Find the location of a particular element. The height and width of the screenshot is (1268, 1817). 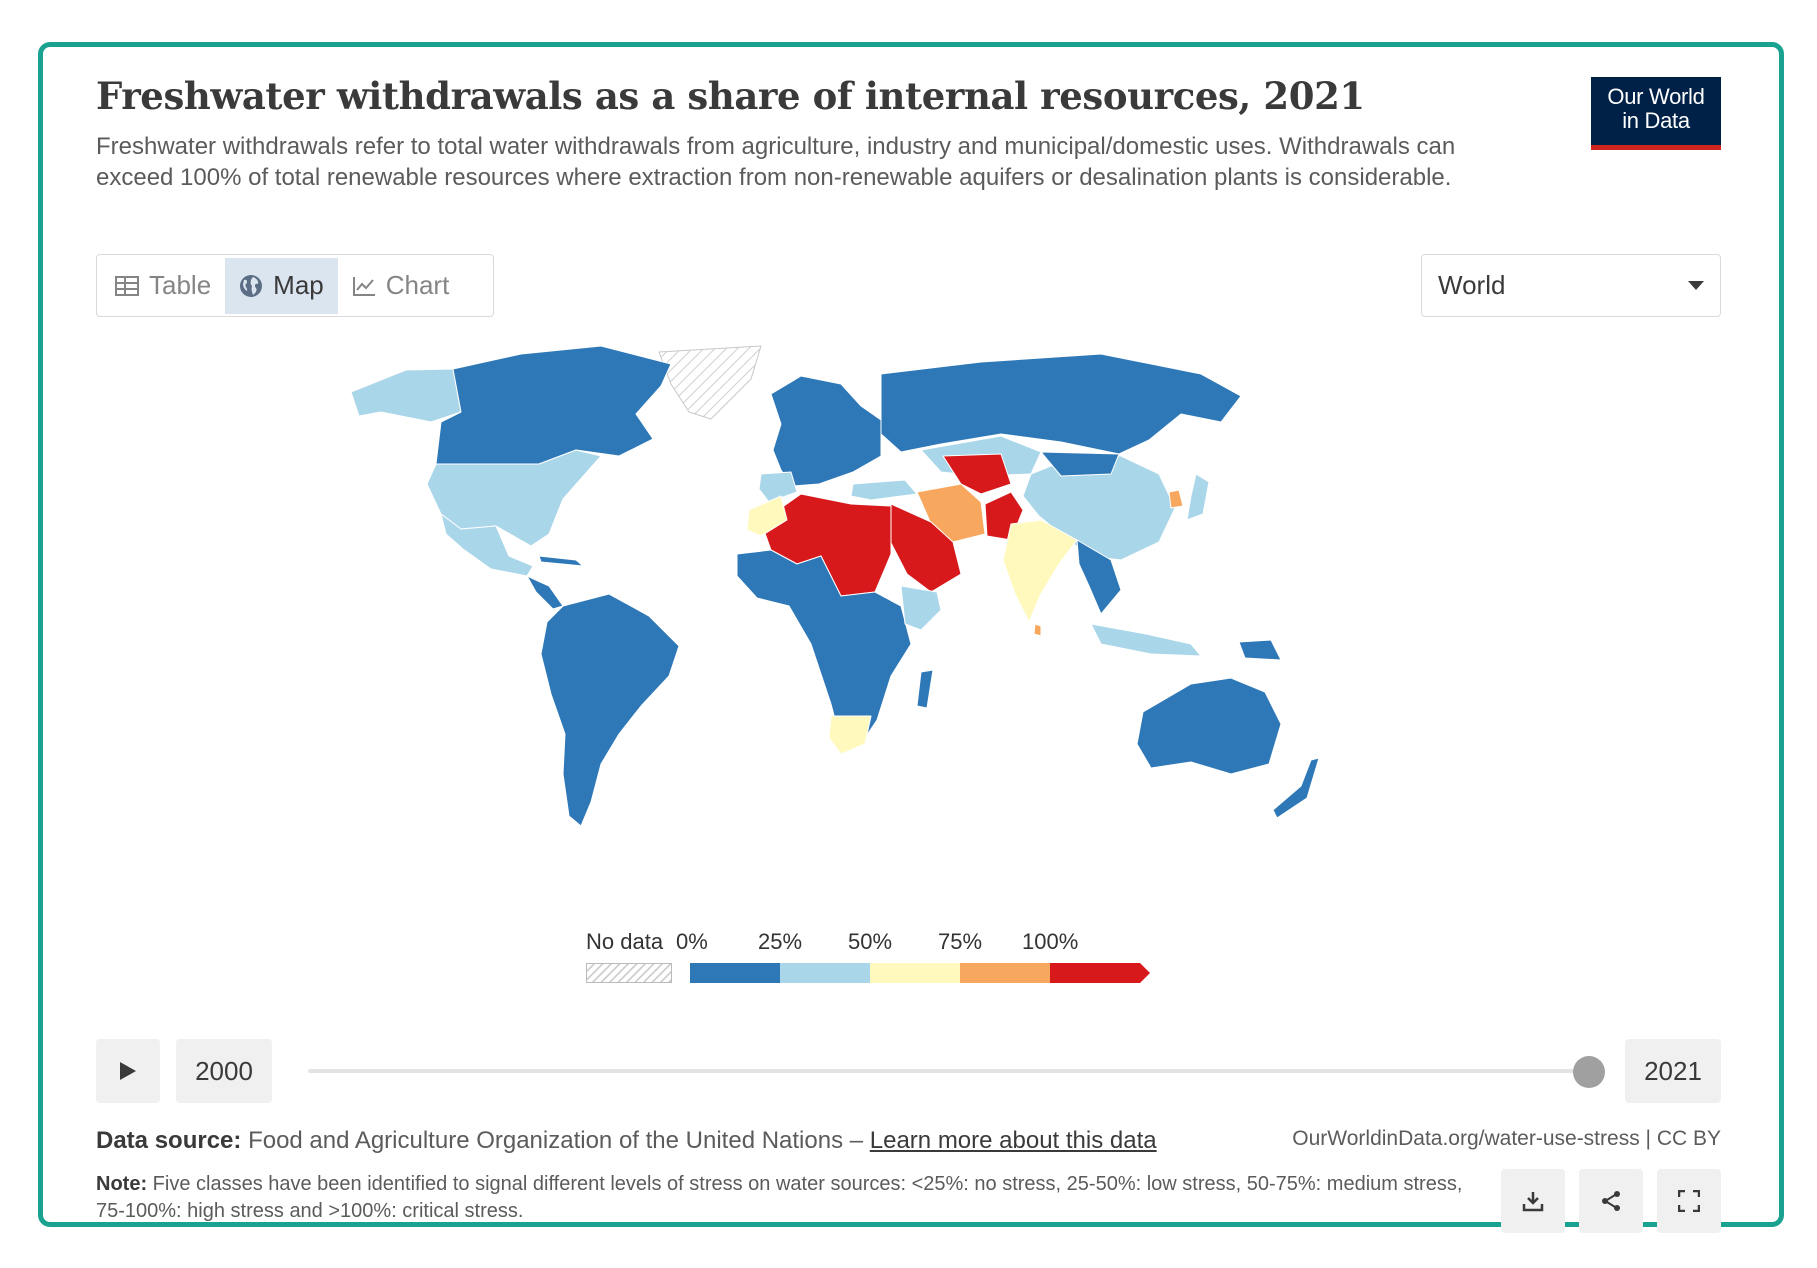

tab-table-label: Table is located at coordinates (180, 285).